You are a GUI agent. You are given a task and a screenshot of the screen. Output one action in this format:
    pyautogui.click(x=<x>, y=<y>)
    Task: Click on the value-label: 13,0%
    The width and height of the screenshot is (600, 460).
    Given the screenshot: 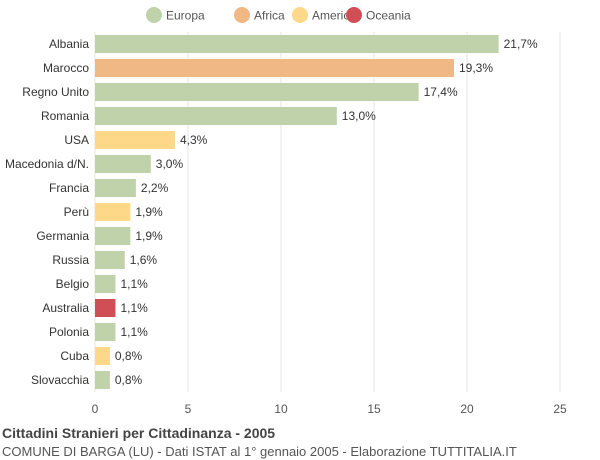 What is the action you would take?
    pyautogui.click(x=359, y=116)
    